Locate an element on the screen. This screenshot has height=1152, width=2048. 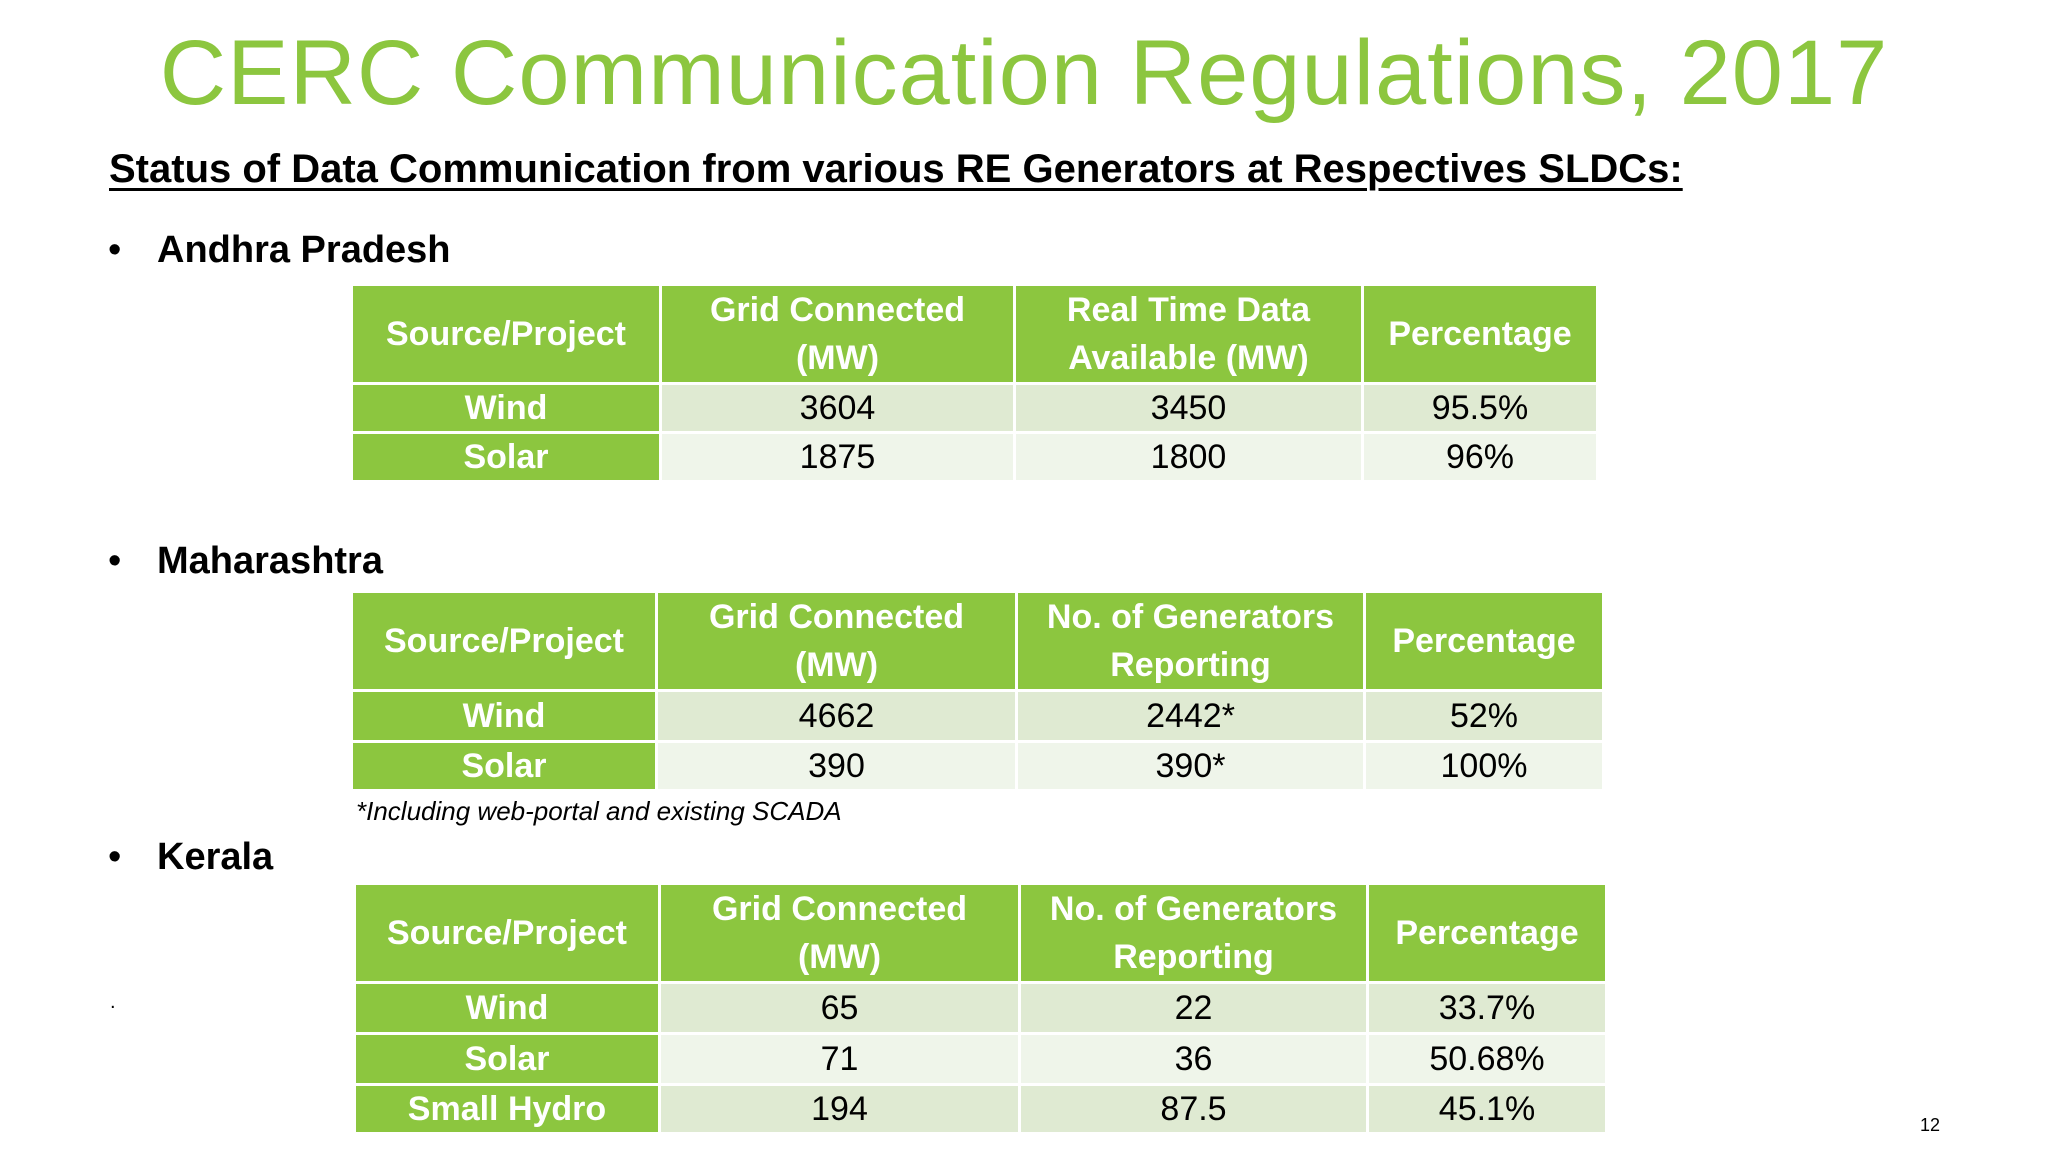
value-cell: 3604 is located at coordinates (837, 408).